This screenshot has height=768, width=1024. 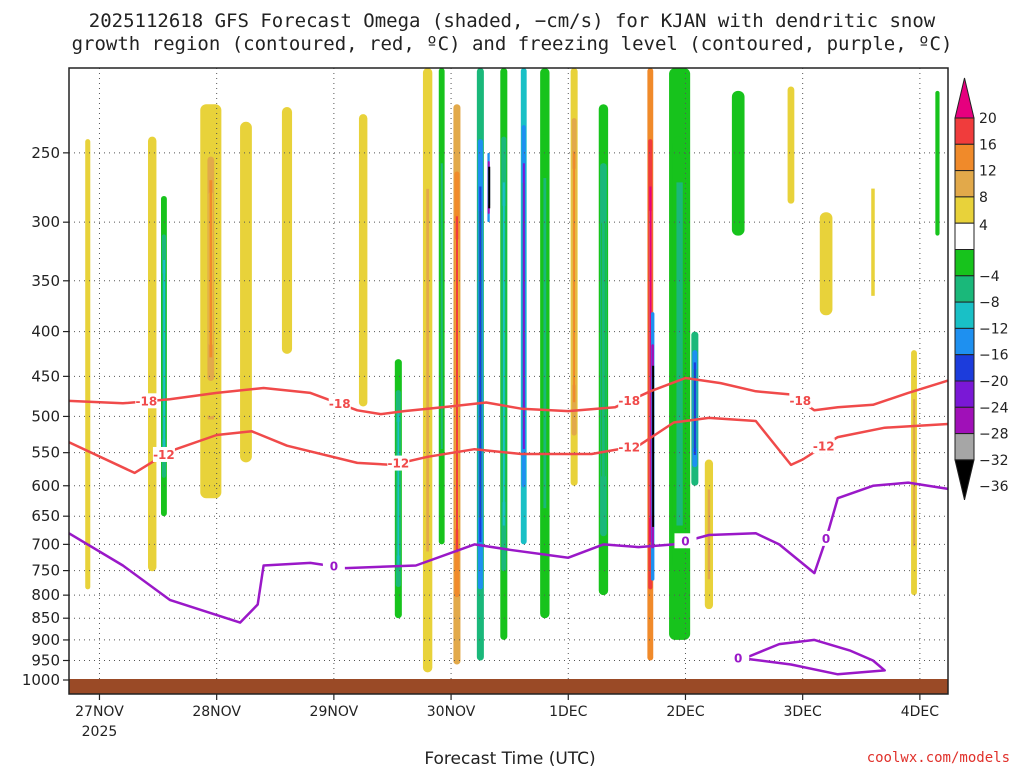 What do you see at coordinates (994, 408) in the screenshot?
I see `colorbar-label-10: −24` at bounding box center [994, 408].